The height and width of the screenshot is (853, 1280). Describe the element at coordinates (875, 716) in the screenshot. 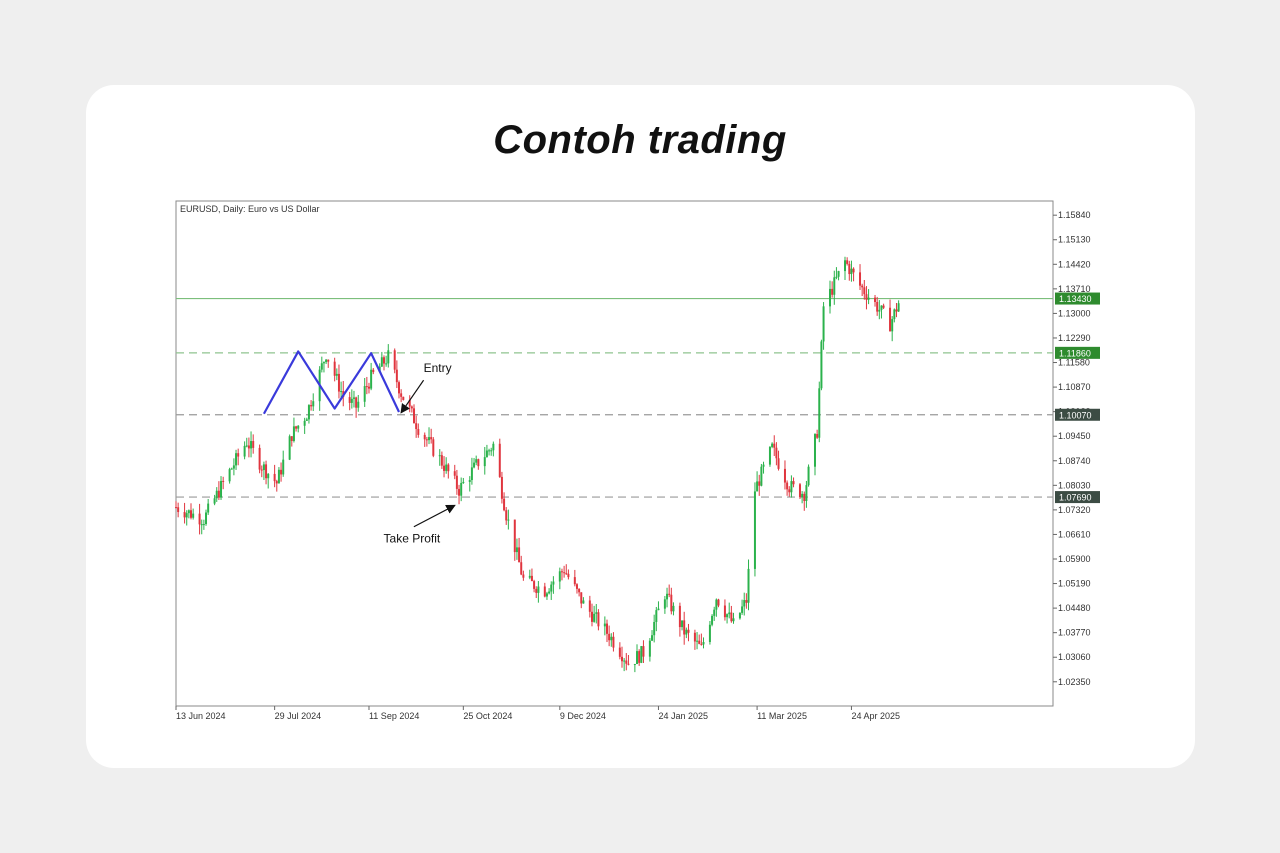

I see `x-tick-label: 24 Apr 2025` at that location.